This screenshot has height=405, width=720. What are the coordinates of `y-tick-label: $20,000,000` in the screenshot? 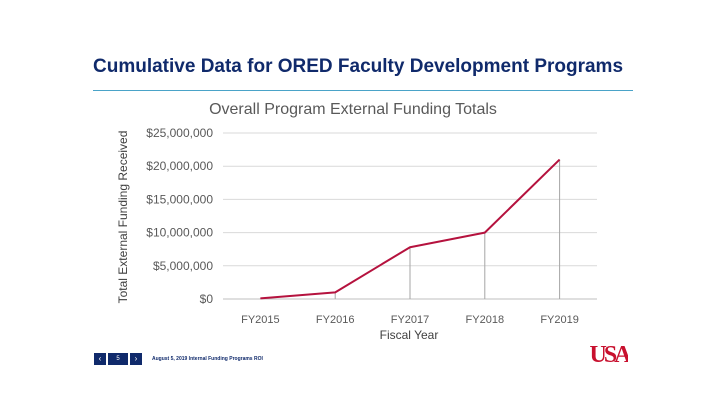 It's located at (179, 166).